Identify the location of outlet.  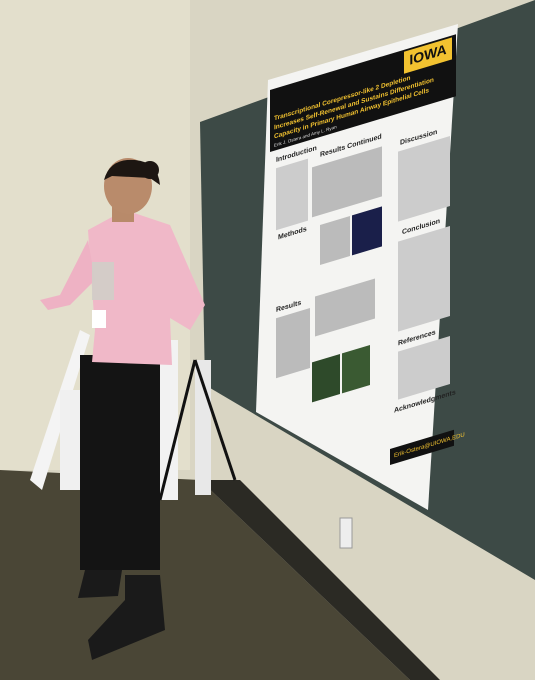
(346, 533).